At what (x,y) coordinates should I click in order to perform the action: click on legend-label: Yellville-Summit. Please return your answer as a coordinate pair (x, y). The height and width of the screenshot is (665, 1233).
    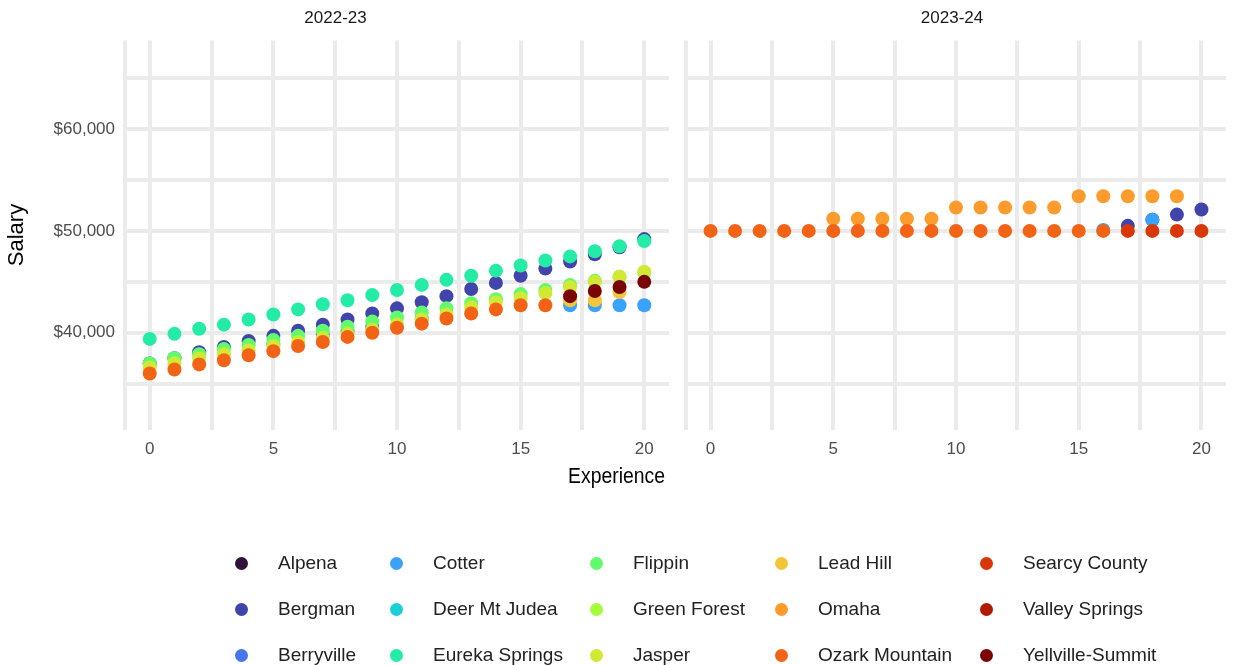
    Looking at the image, I should click on (1090, 654).